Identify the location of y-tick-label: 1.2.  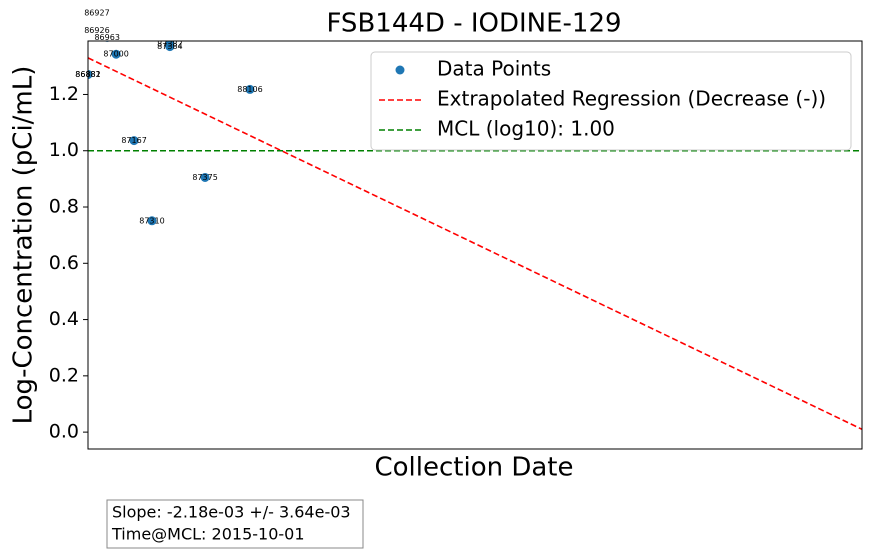
(64, 94).